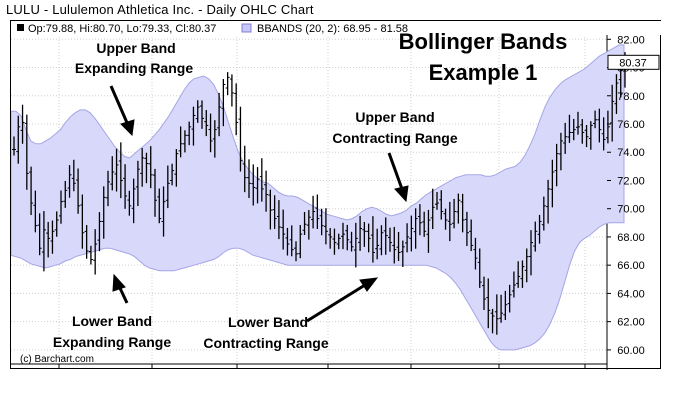 Image resolution: width=700 pixels, height=411 pixels. Describe the element at coordinates (57, 359) in the screenshot. I see `copyright: (c) Barchart.com` at that location.